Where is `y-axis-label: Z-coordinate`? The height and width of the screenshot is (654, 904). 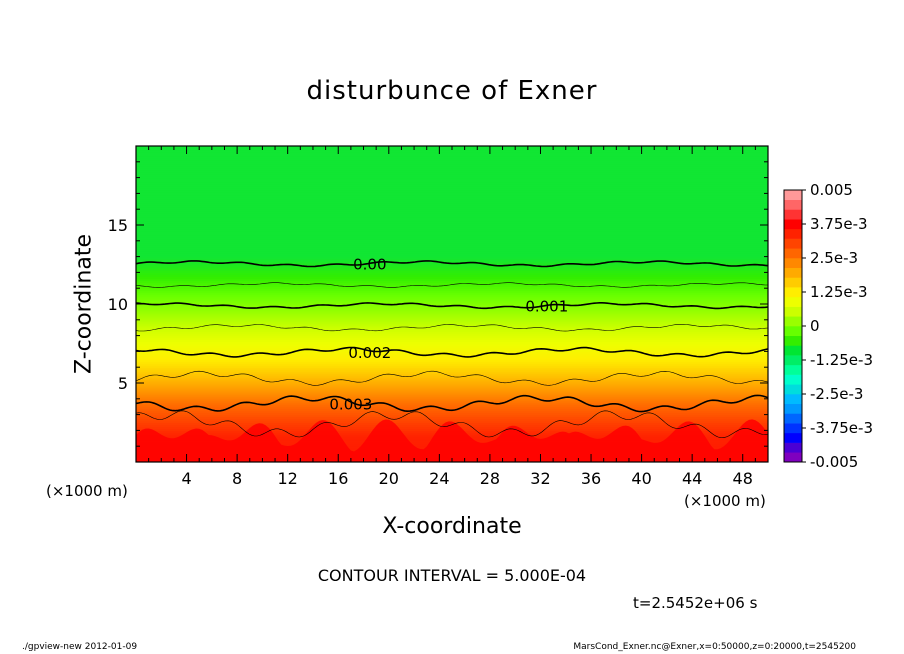 y-axis-label: Z-coordinate is located at coordinates (84, 304).